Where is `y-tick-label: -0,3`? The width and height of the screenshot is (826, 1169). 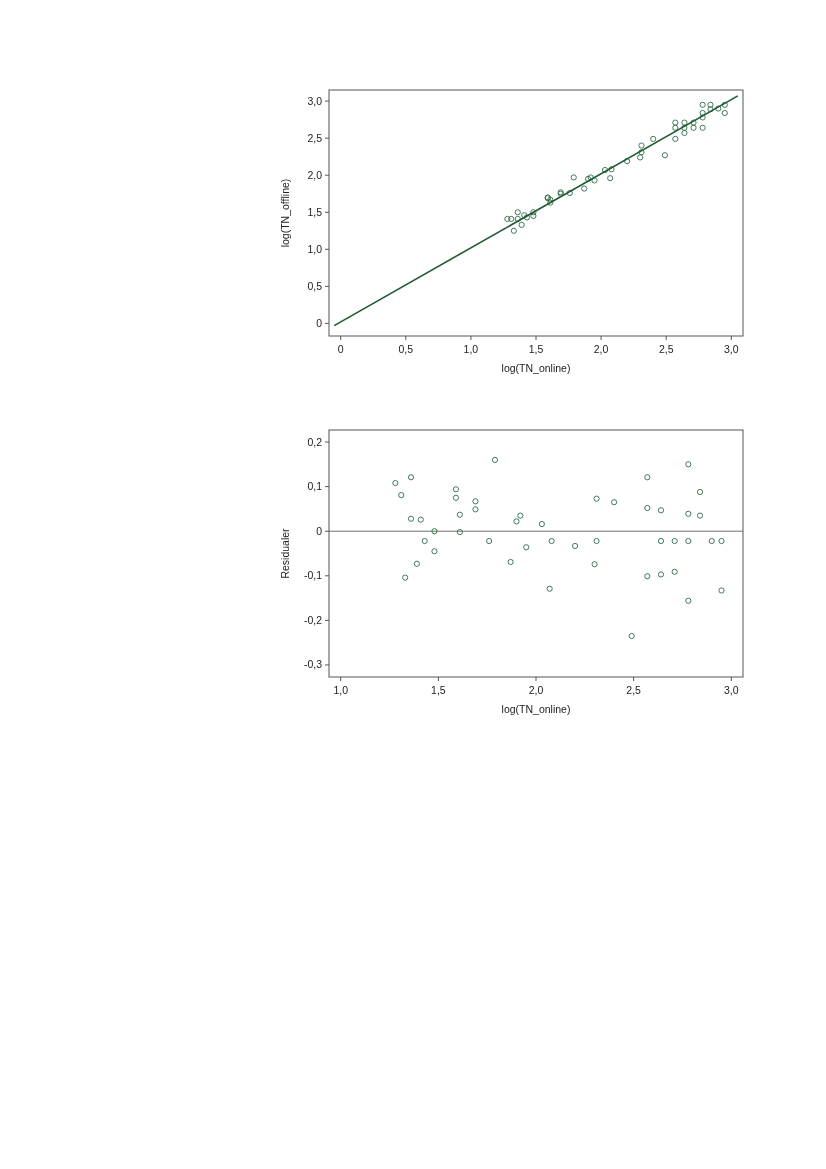
y-tick-label: -0,3 is located at coordinates (313, 664).